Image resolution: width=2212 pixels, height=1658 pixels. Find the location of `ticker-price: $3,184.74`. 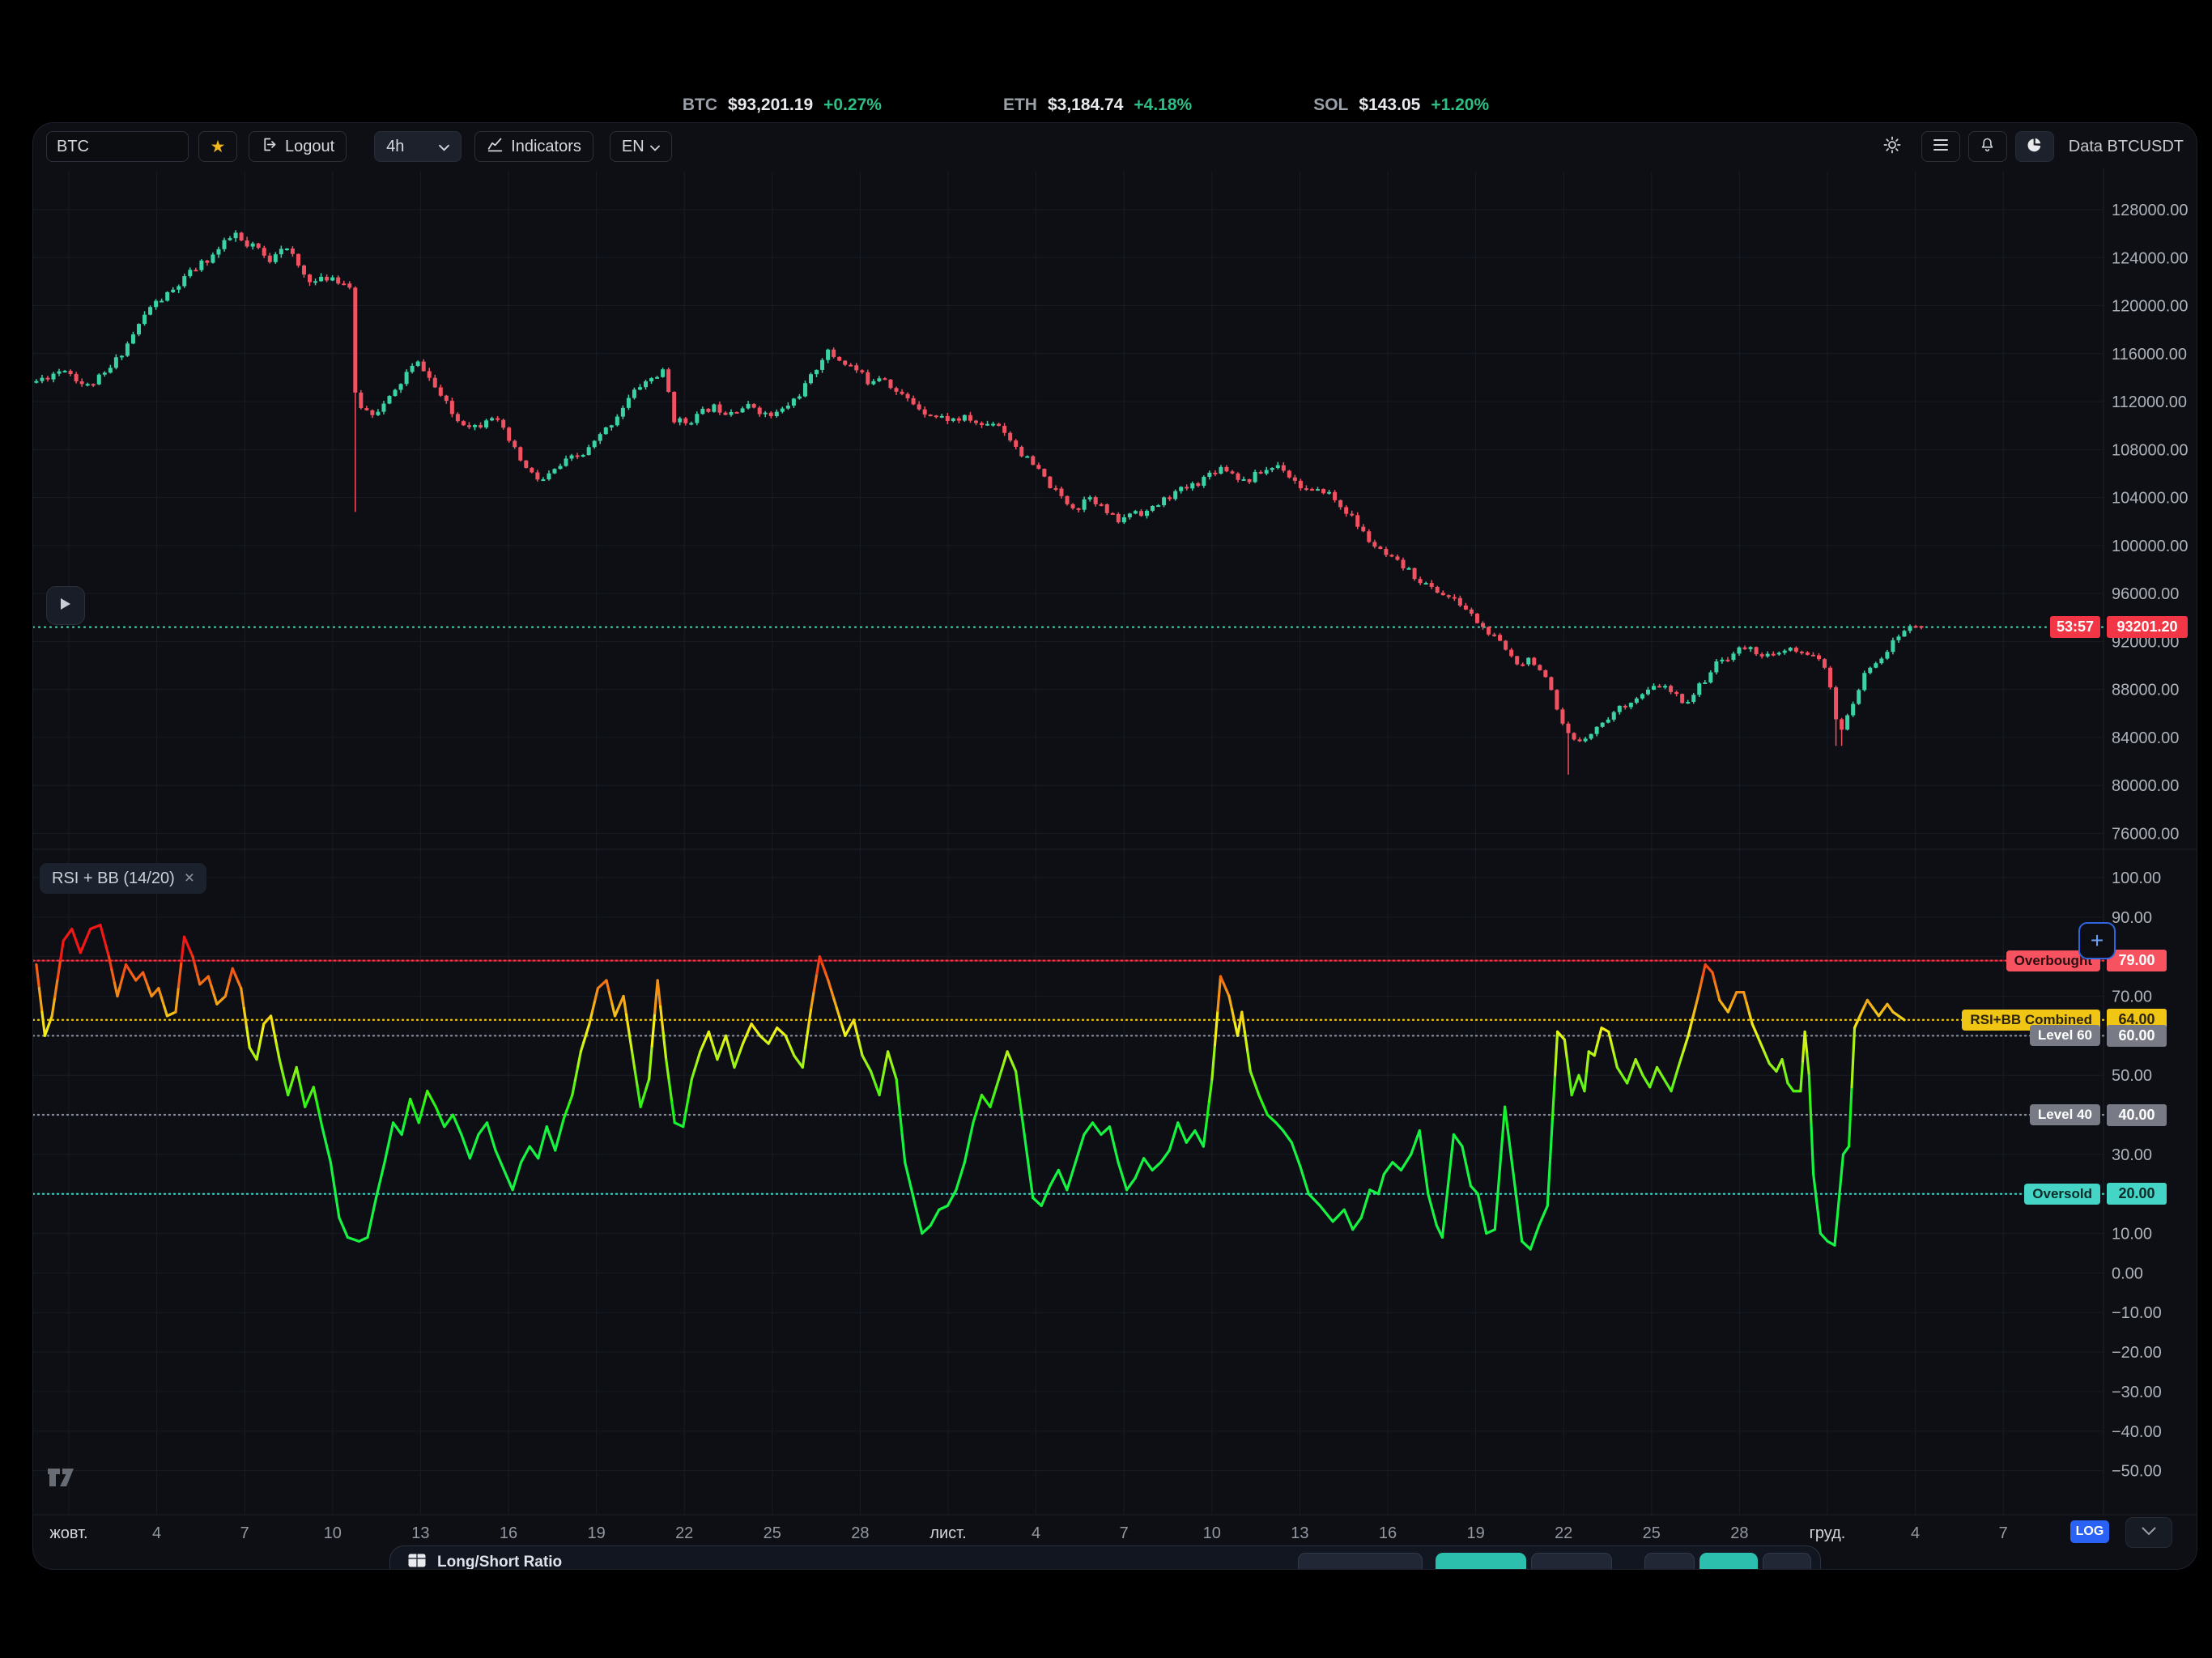

ticker-price: $3,184.74 is located at coordinates (1086, 105).